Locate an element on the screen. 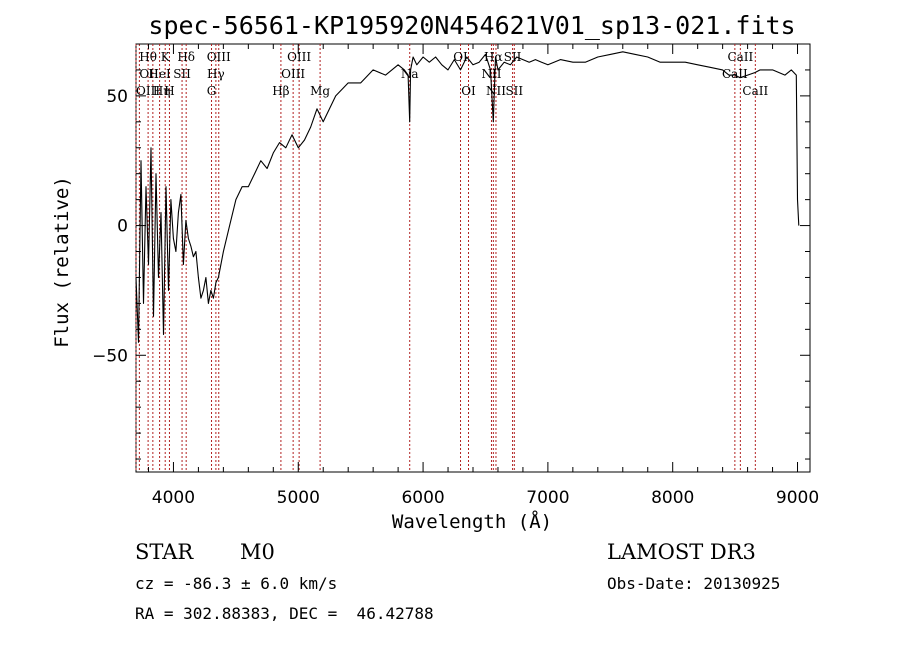  x-tick-label: 6000 is located at coordinates (422, 498).